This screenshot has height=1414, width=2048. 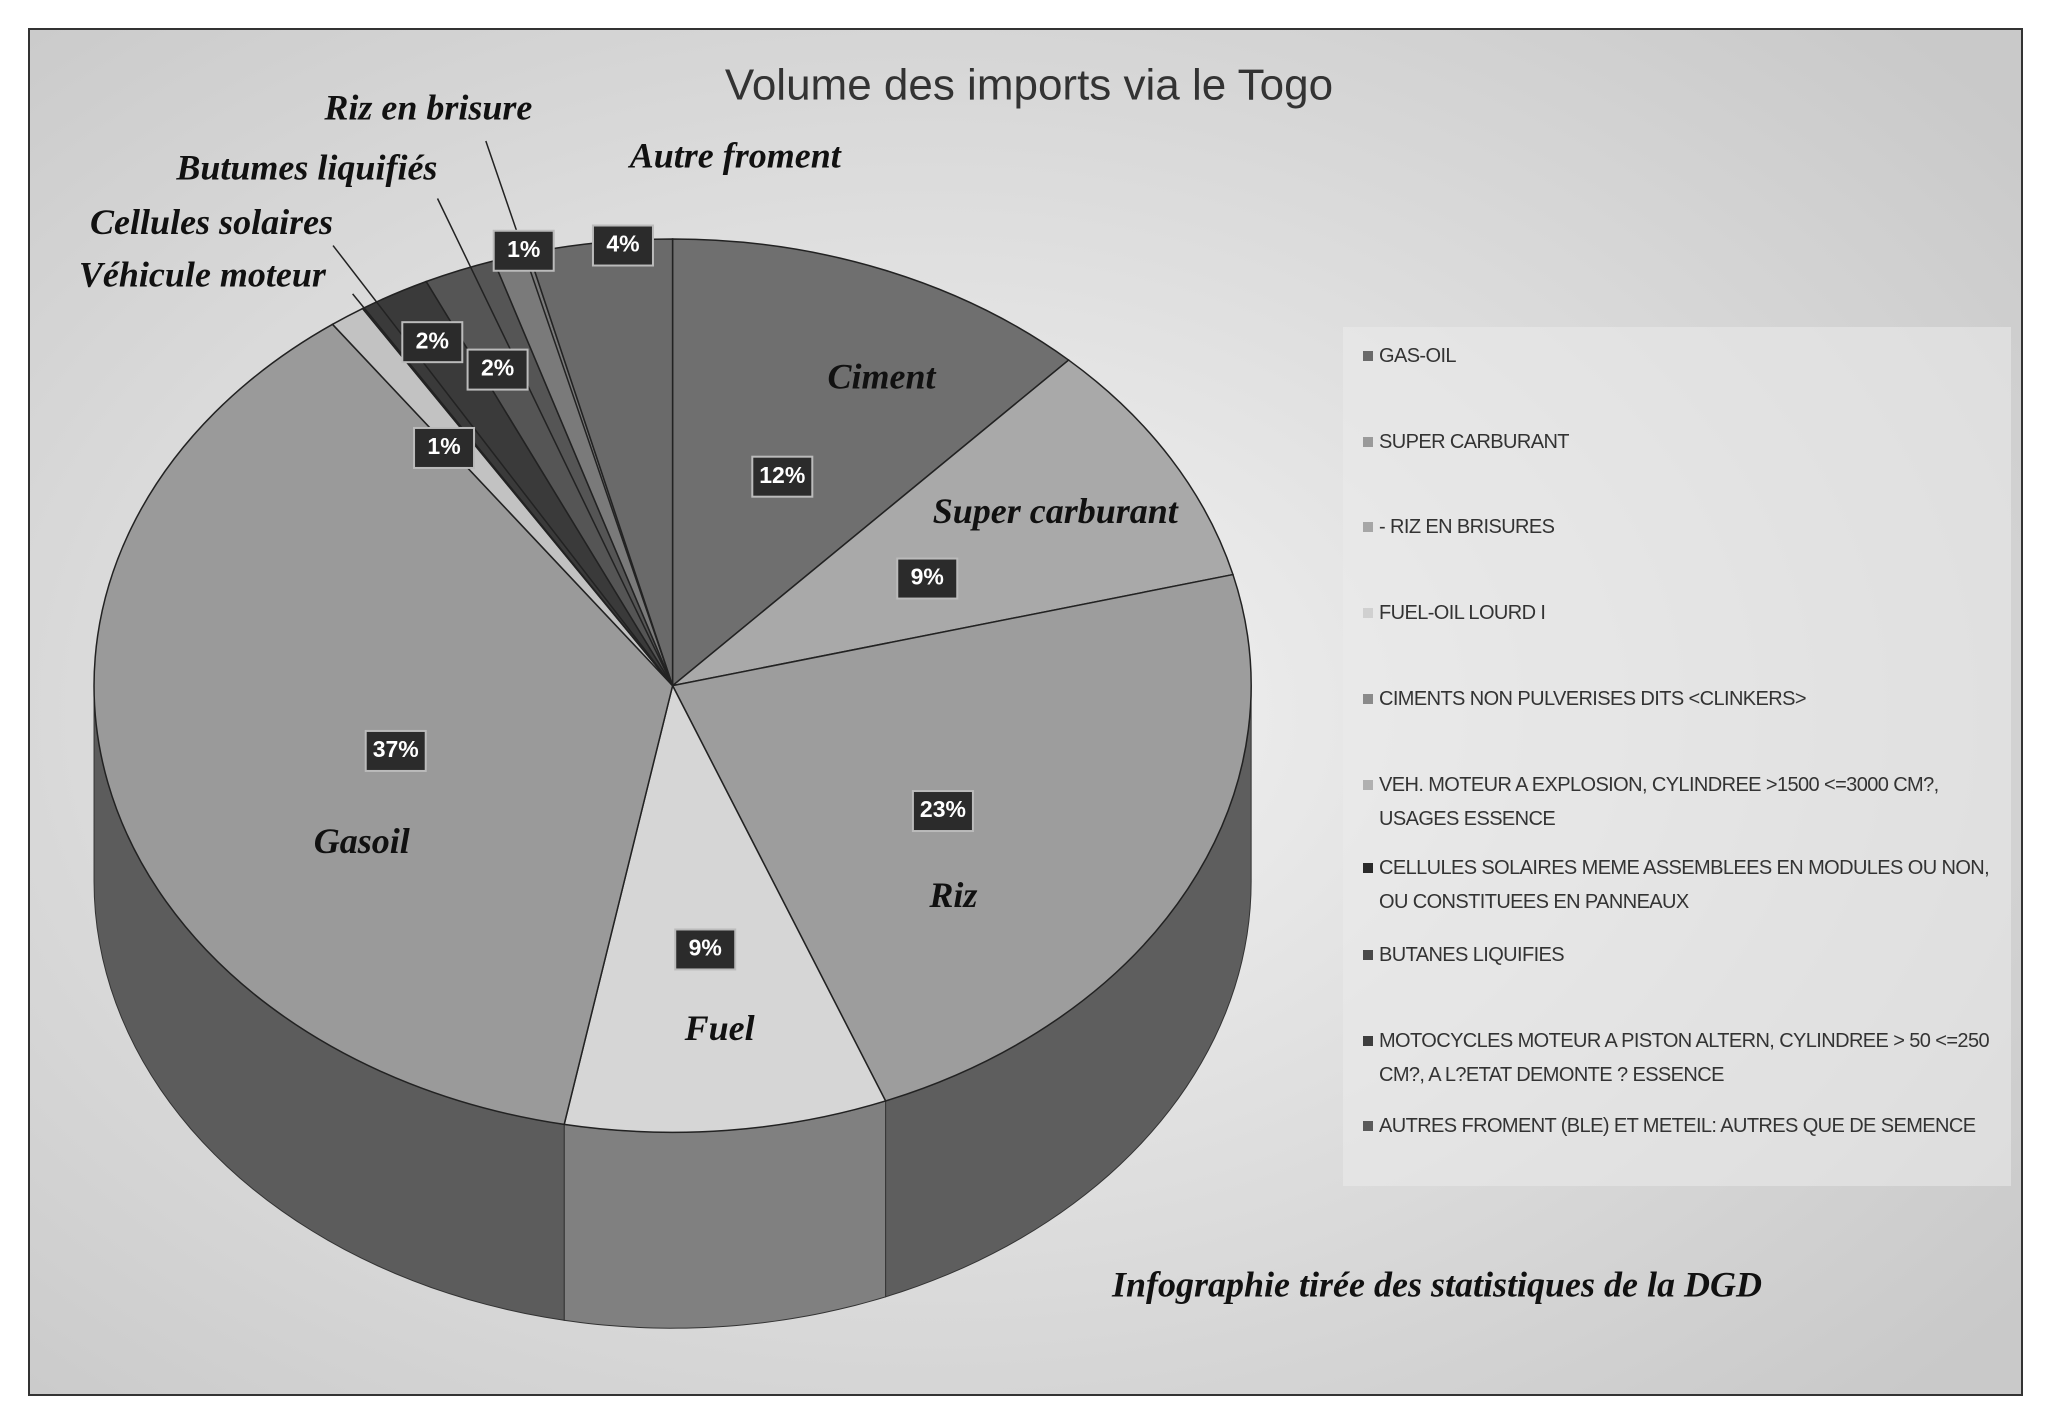 I want to click on legend-item: FUEL-OIL LOURD I, so click(x=1683, y=613).